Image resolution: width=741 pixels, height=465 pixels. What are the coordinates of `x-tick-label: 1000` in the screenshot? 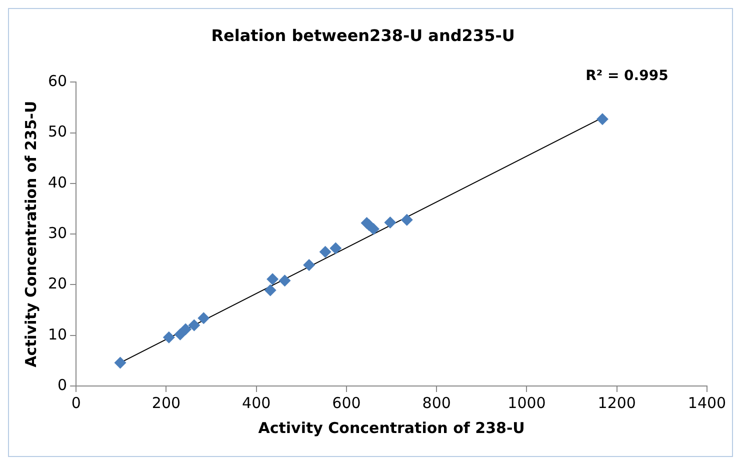 It's located at (527, 403).